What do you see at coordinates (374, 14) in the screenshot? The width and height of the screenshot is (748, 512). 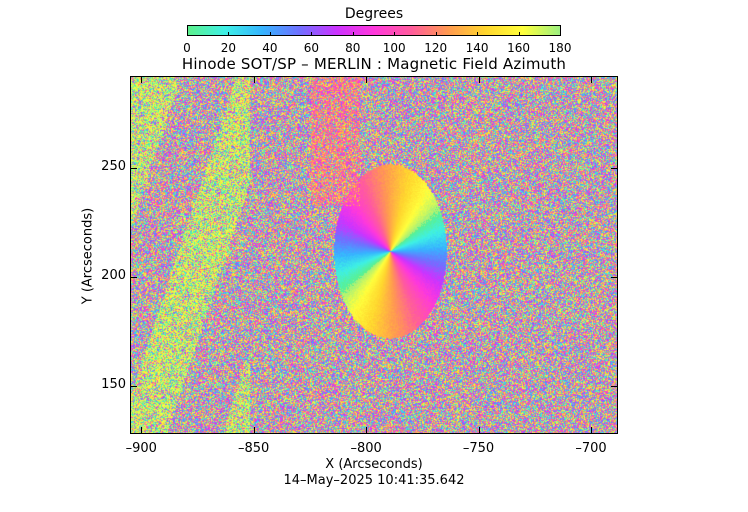 I see `colorbar-title: Degrees` at bounding box center [374, 14].